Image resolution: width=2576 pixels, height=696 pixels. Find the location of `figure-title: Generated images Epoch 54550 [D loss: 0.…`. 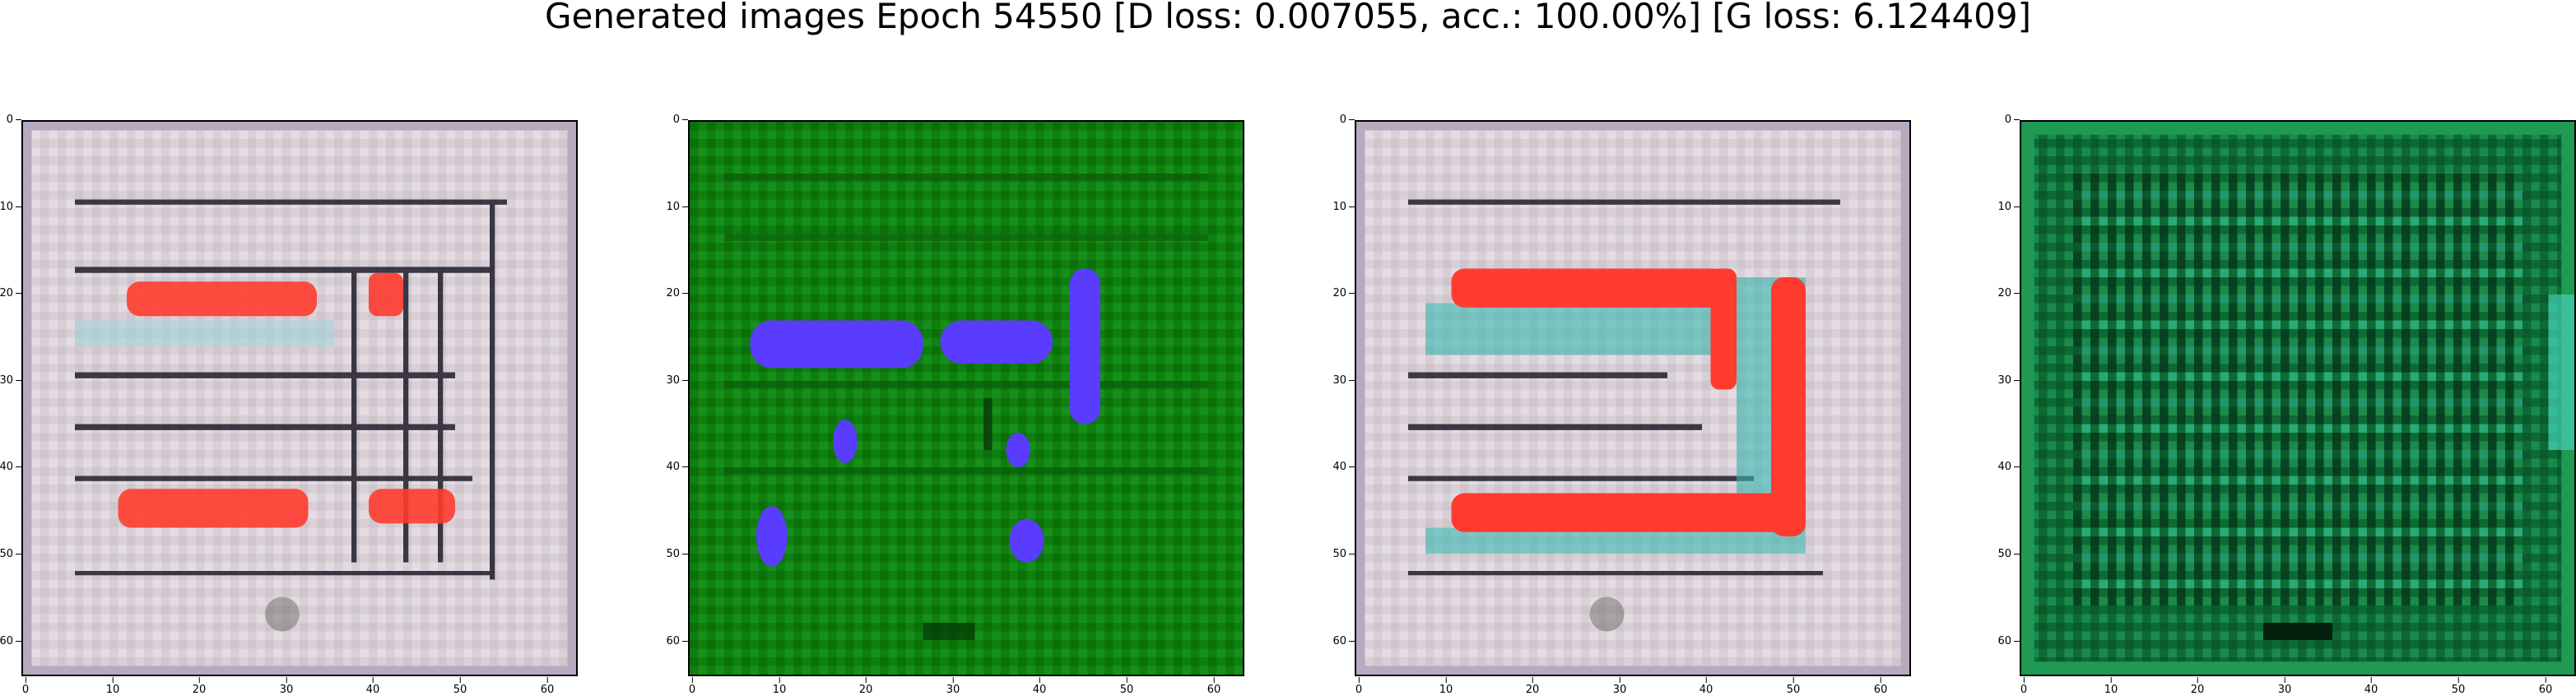

figure-title: Generated images Epoch 54550 [D loss: 0.… is located at coordinates (1288, 18).